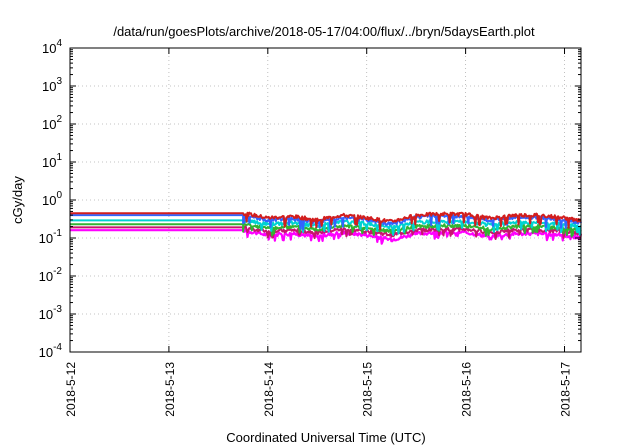 This screenshot has height=448, width=640. What do you see at coordinates (51, 351) in the screenshot?
I see `y-tick-label: 10⁻⁴` at bounding box center [51, 351].